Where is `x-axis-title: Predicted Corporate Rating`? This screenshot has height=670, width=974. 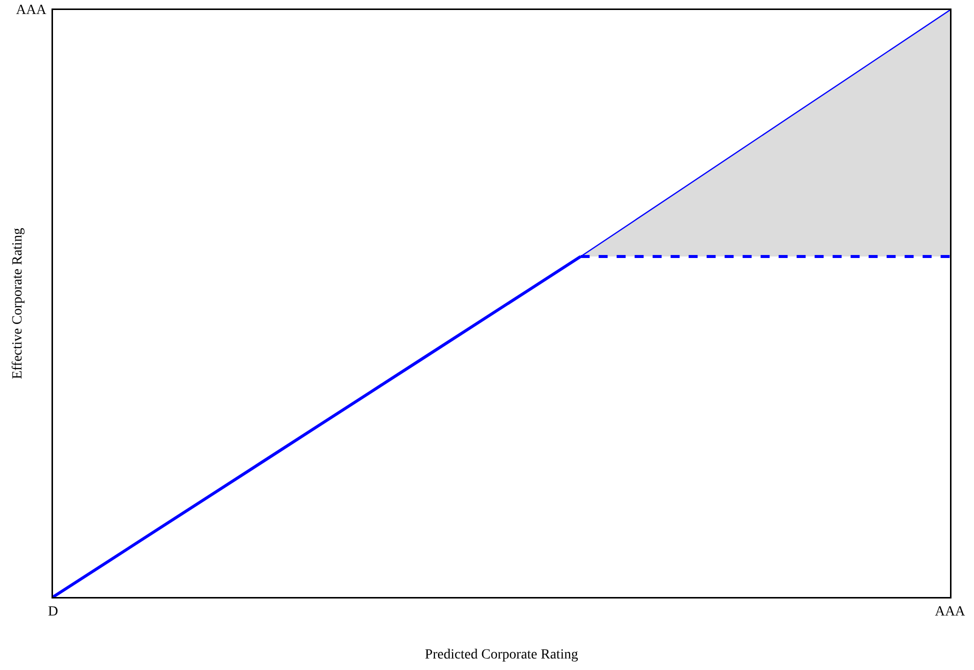 x-axis-title: Predicted Corporate Rating is located at coordinates (501, 654).